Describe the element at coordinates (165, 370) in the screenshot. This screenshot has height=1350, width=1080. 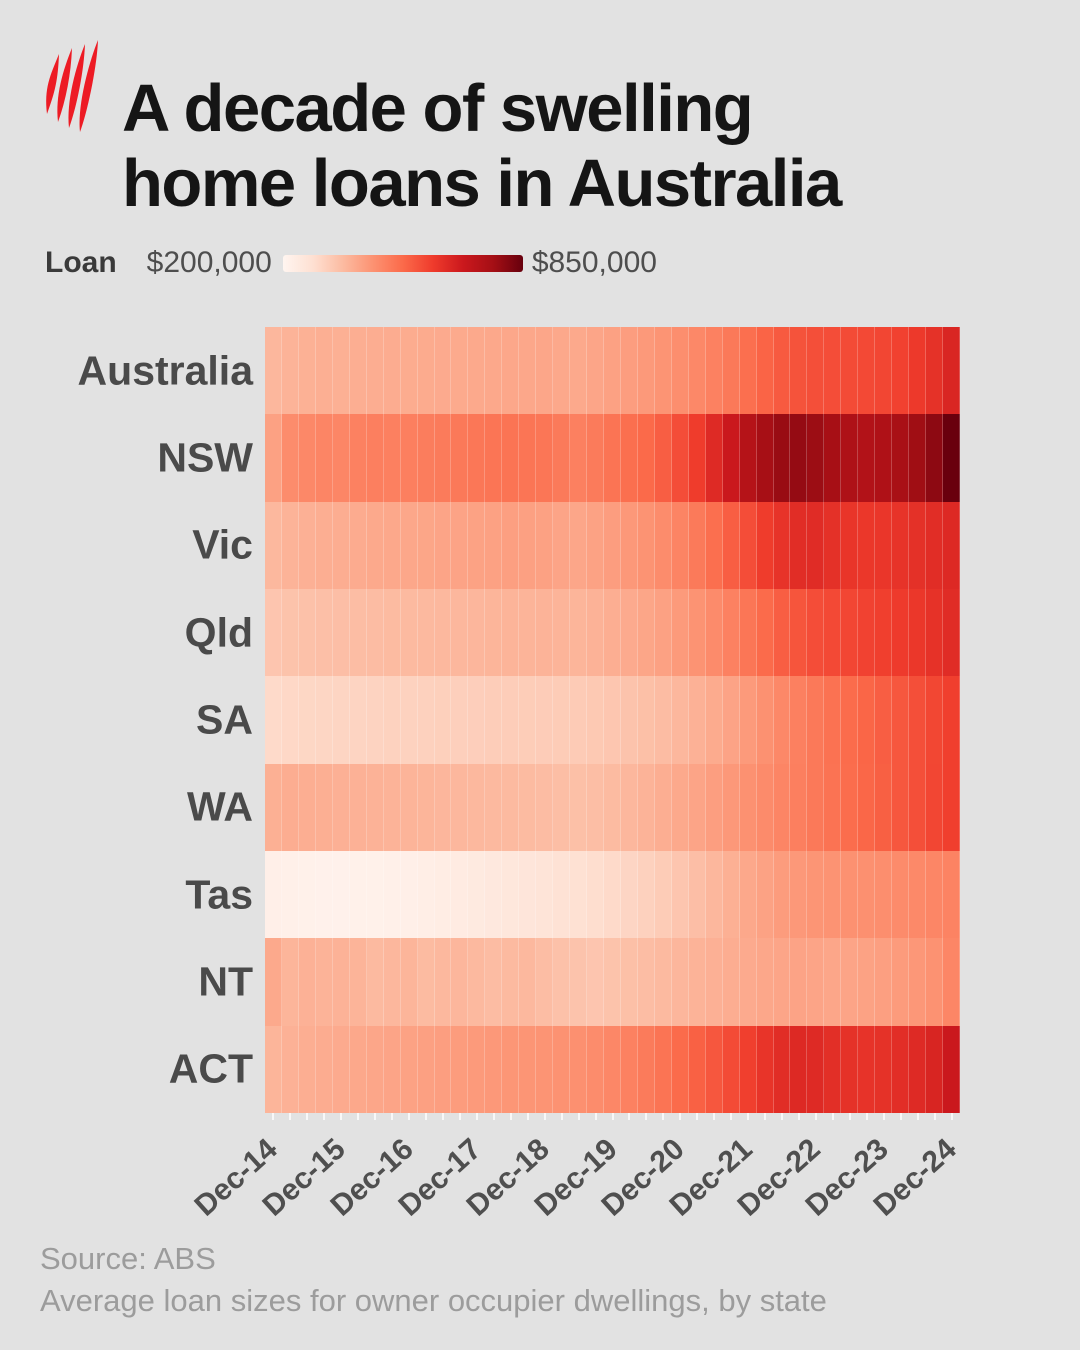
I see `row-label-australia: Australia` at that location.